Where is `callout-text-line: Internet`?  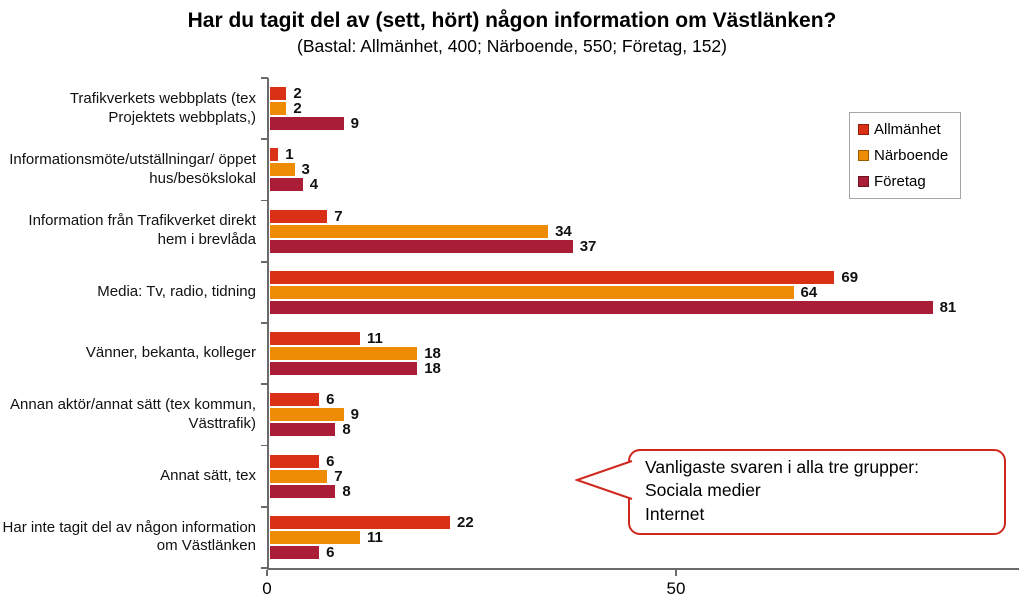
callout-text-line: Internet is located at coordinates (675, 513).